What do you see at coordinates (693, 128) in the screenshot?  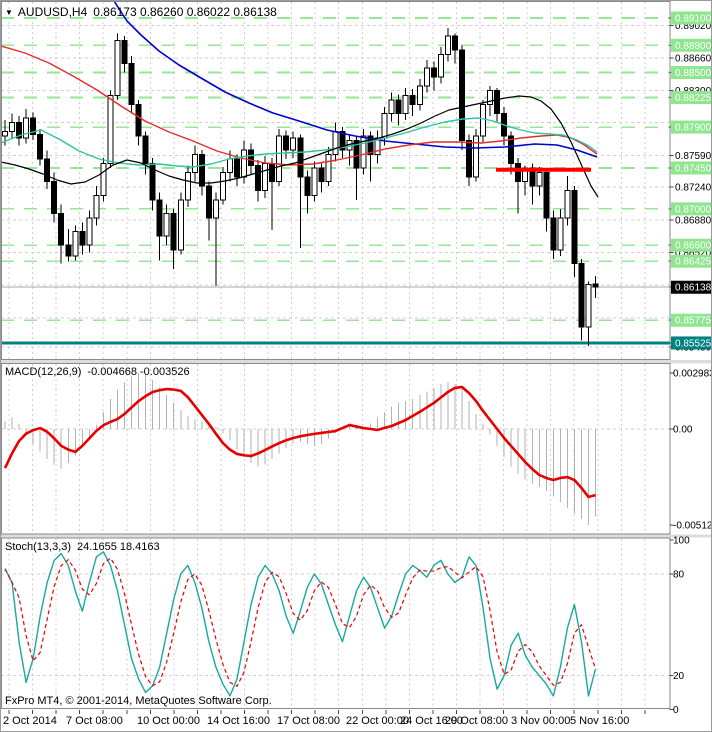 I see `svg-text: 0.87900` at bounding box center [693, 128].